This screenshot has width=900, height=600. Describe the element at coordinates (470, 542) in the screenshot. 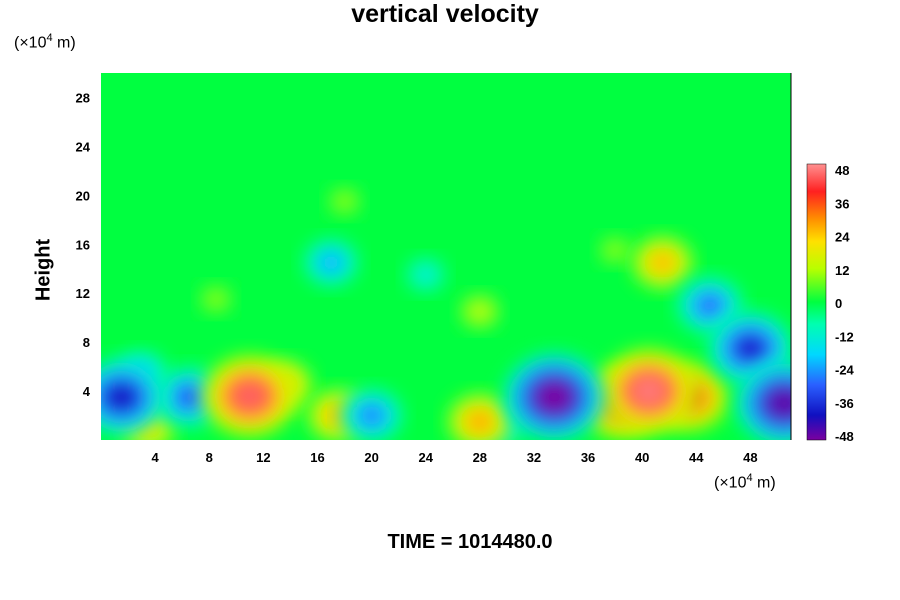

I see `time-label: TIME = 1014480.0` at that location.